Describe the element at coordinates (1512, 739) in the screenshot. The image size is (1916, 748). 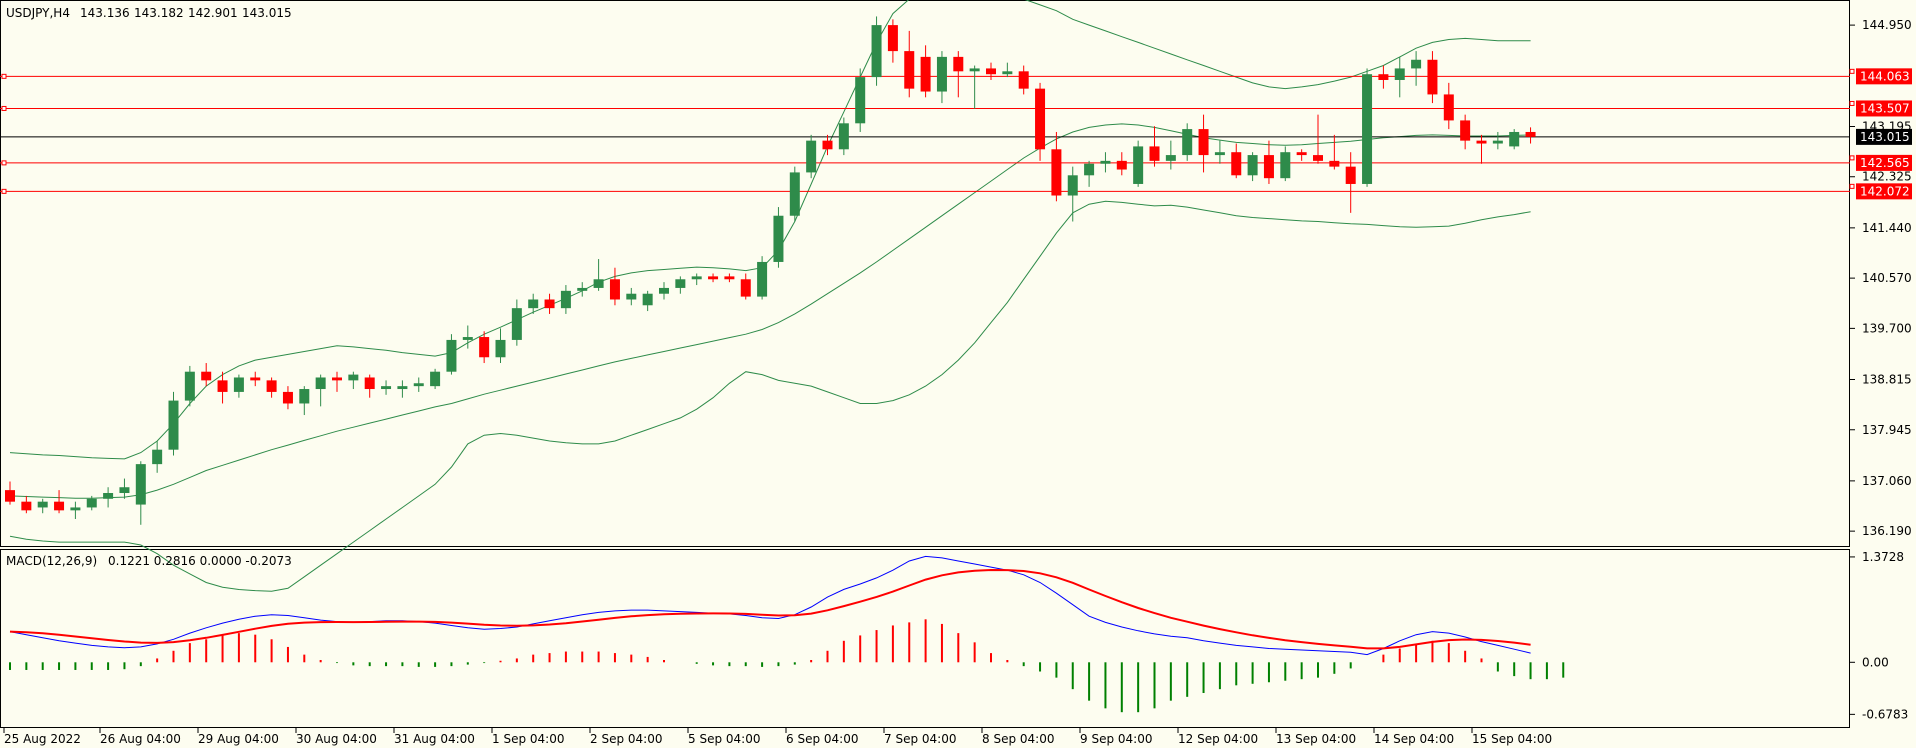
I see `x-tick-label: 15 Sep 04:00` at that location.